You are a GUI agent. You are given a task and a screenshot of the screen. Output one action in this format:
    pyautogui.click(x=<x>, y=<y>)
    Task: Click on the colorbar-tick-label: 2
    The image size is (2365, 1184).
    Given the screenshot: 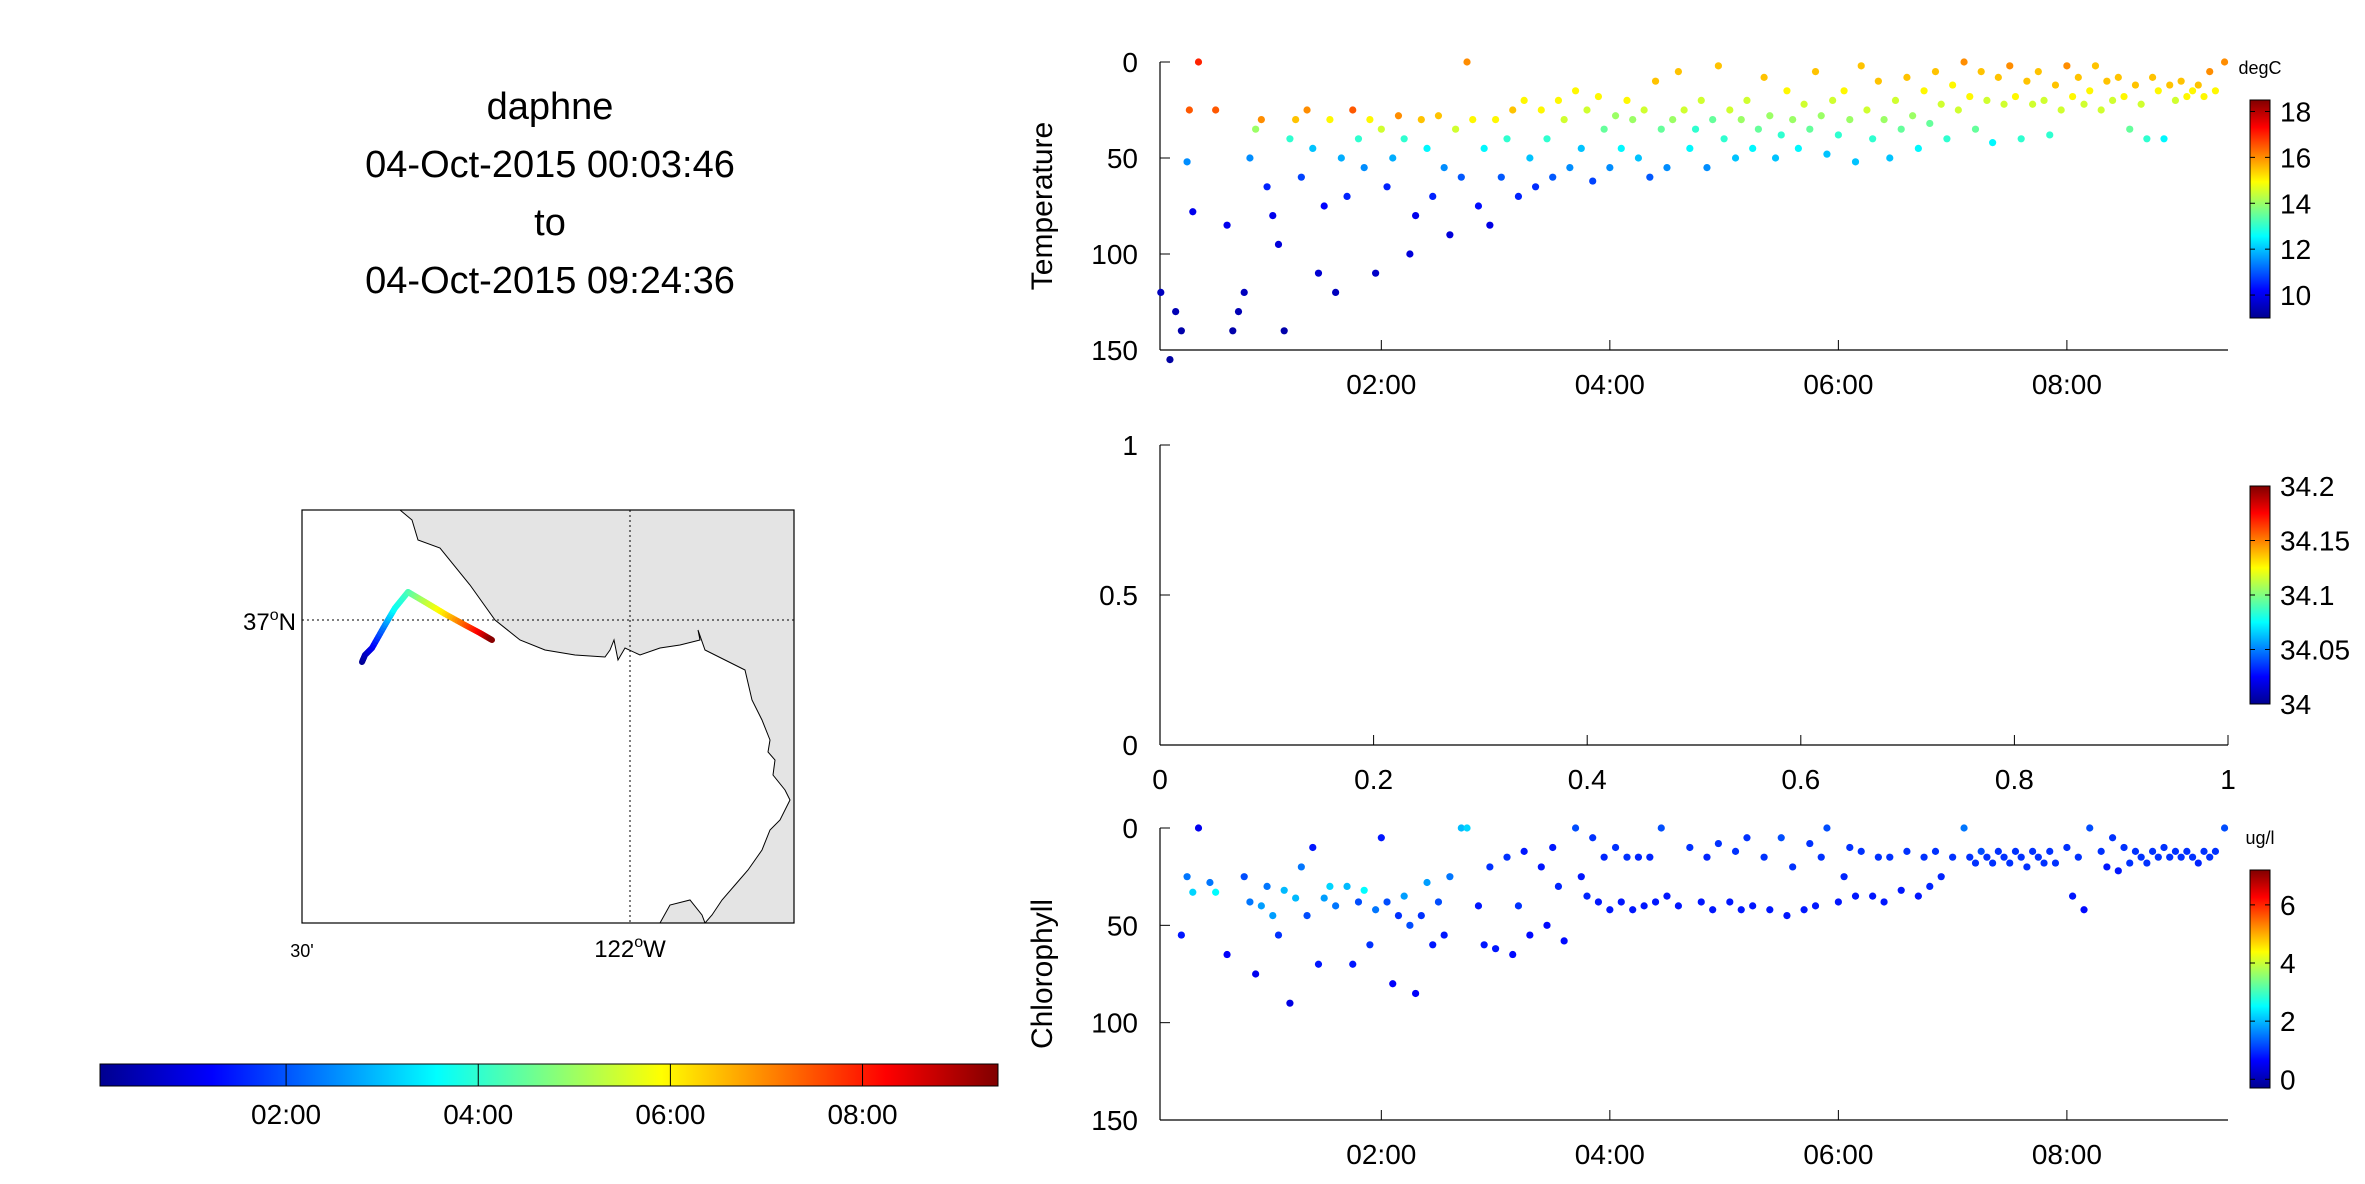 What is the action you would take?
    pyautogui.click(x=2288, y=1021)
    